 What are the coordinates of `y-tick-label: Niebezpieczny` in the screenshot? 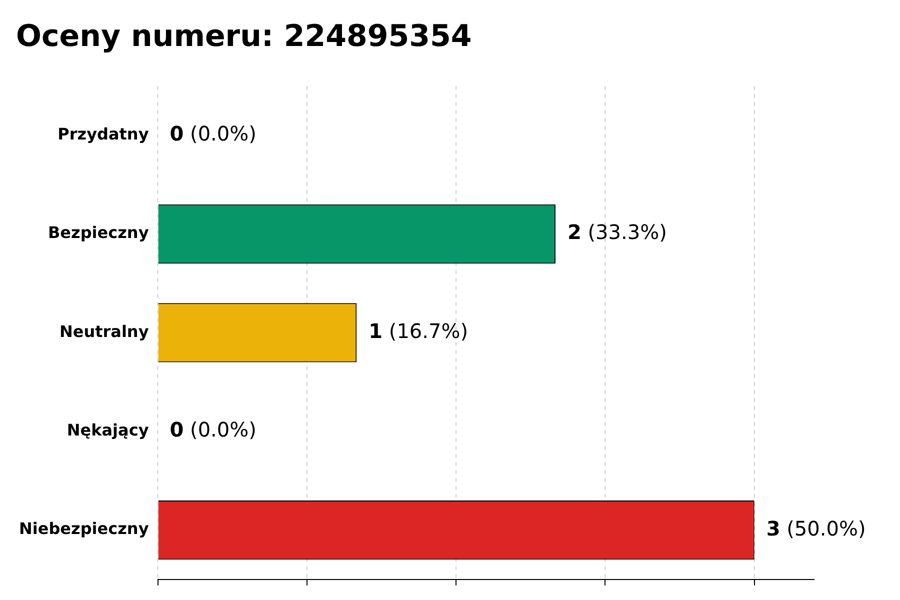 It's located at (84, 528).